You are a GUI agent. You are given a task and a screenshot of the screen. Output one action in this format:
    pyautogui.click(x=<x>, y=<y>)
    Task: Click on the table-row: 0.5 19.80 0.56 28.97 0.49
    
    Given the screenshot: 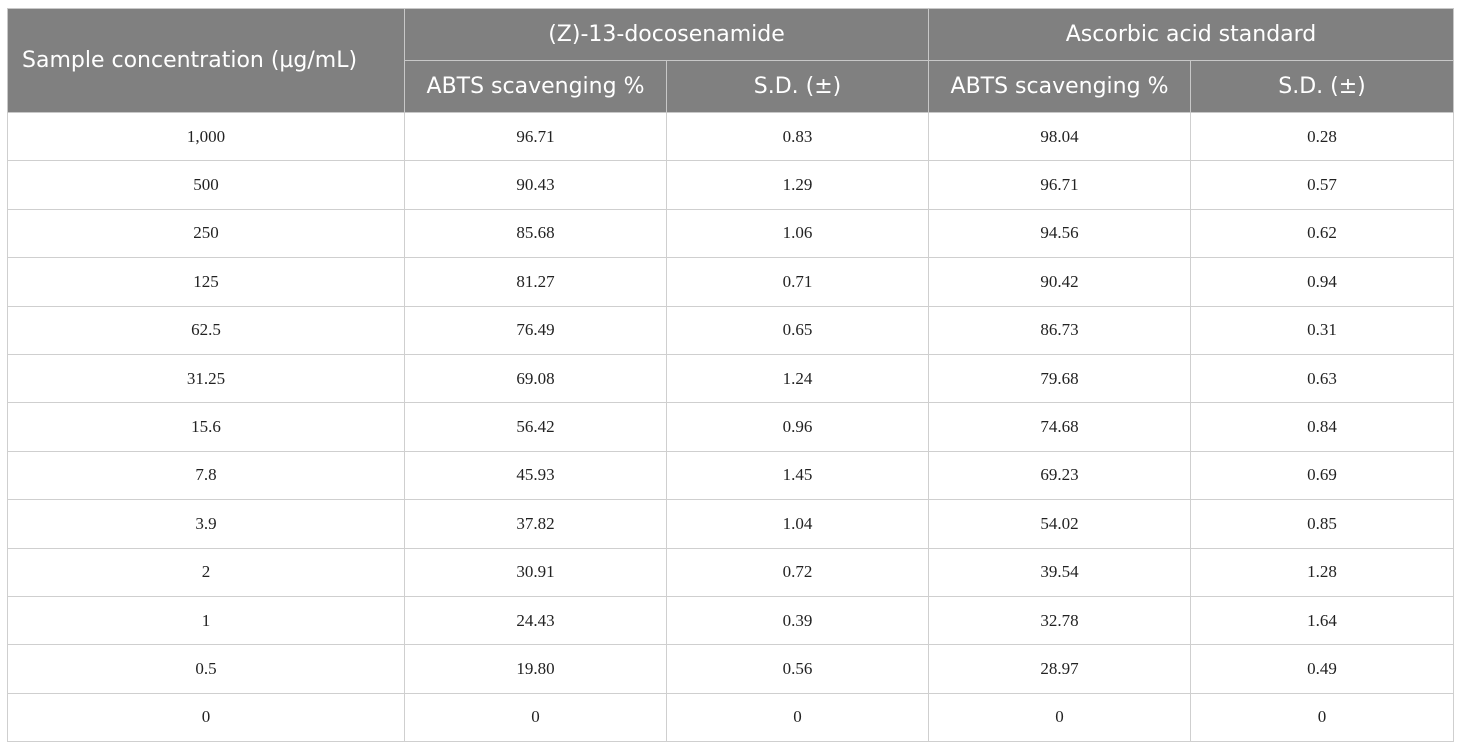 What is the action you would take?
    pyautogui.click(x=731, y=669)
    